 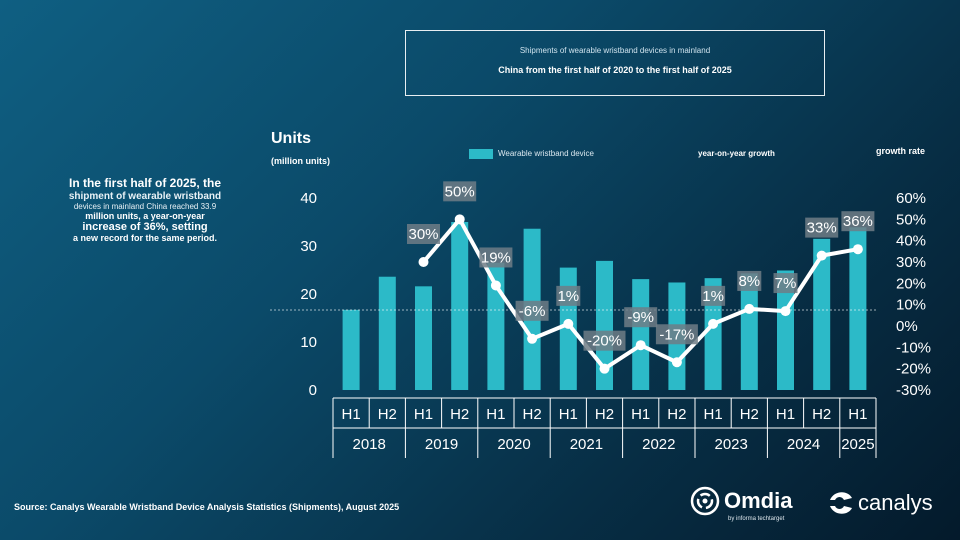 I want to click on canalys-mark-icon, so click(x=841, y=503).